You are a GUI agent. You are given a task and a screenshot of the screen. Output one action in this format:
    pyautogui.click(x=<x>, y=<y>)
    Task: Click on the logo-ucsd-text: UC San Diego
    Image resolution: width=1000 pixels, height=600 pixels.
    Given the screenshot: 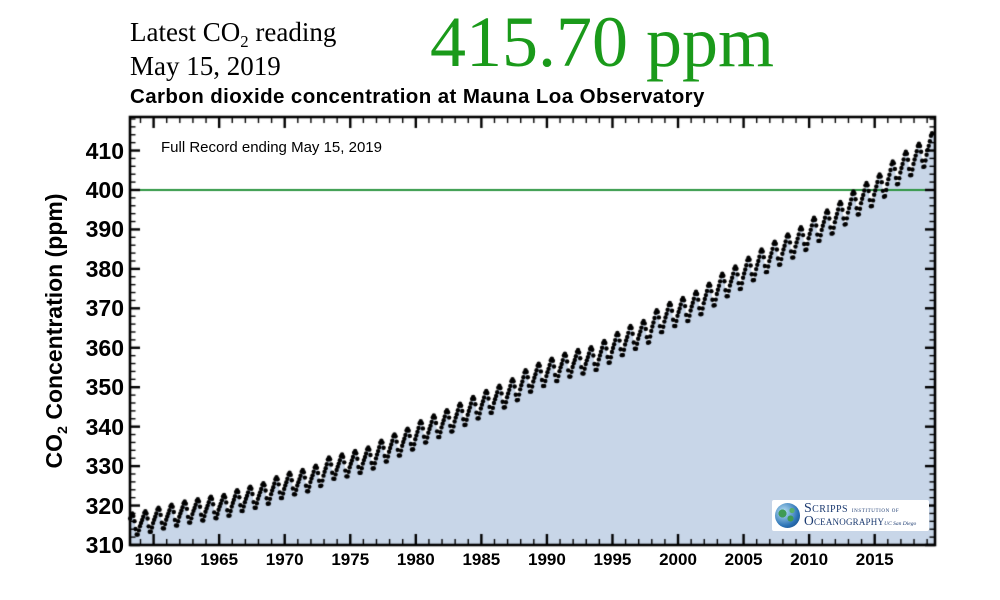 What is the action you would take?
    pyautogui.click(x=900, y=524)
    